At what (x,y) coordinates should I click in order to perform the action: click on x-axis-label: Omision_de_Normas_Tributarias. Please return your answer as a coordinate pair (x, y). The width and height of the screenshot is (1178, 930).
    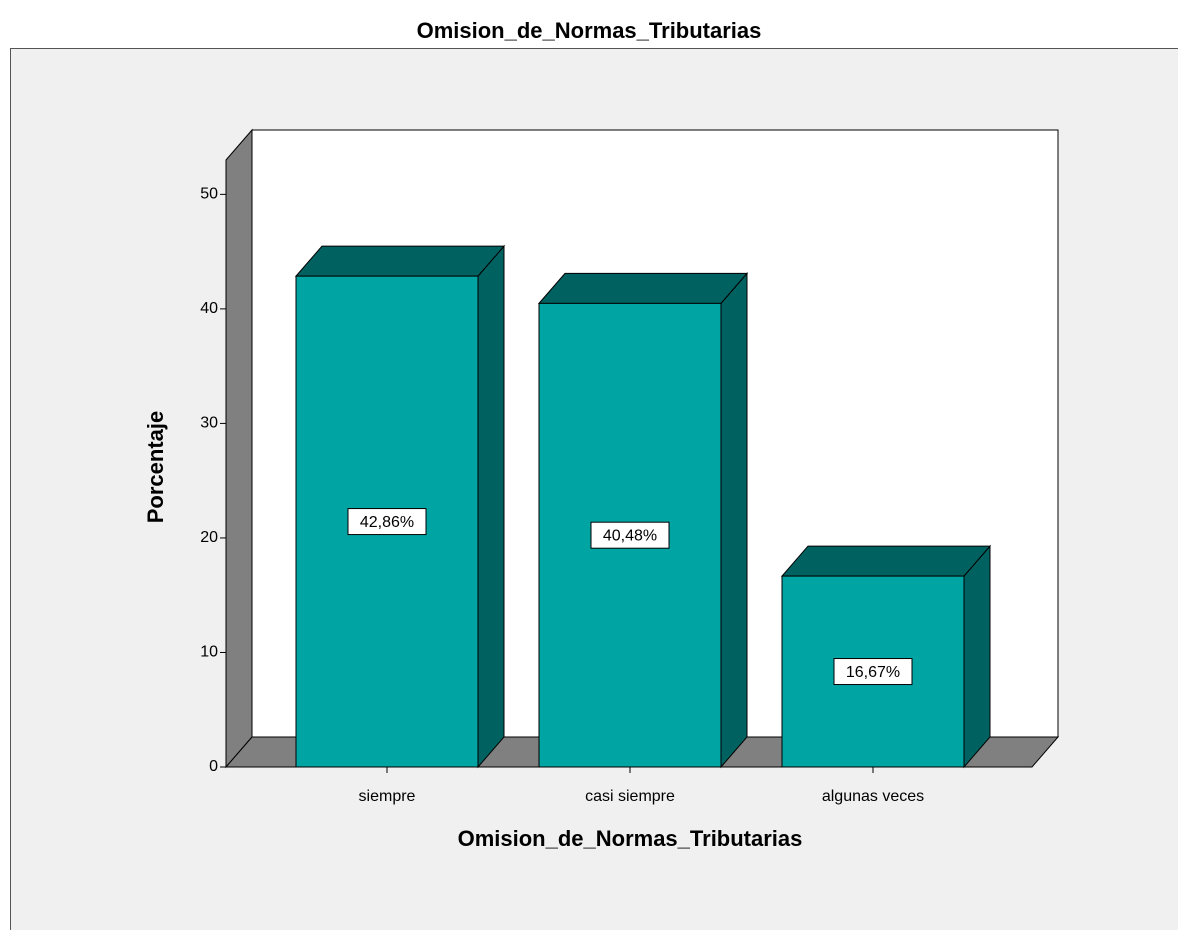
    Looking at the image, I should click on (630, 838).